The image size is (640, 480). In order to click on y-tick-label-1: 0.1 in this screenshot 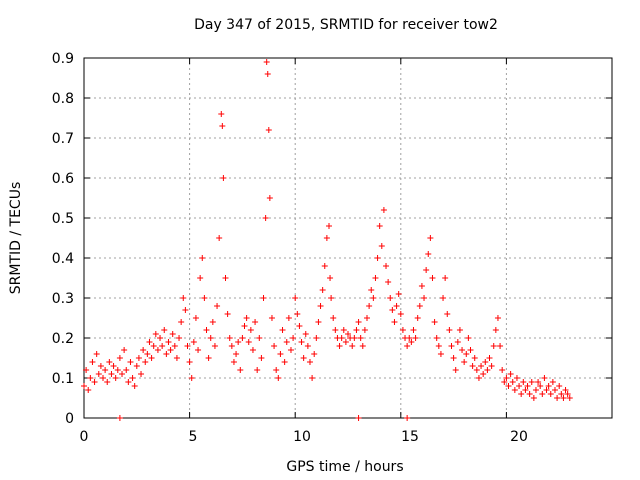, I will do `click(63, 379)`.